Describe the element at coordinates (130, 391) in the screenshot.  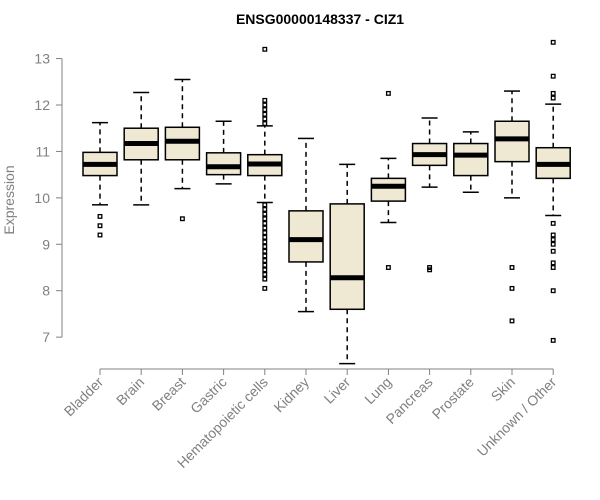
I see `x-tick-label: Brain` at that location.